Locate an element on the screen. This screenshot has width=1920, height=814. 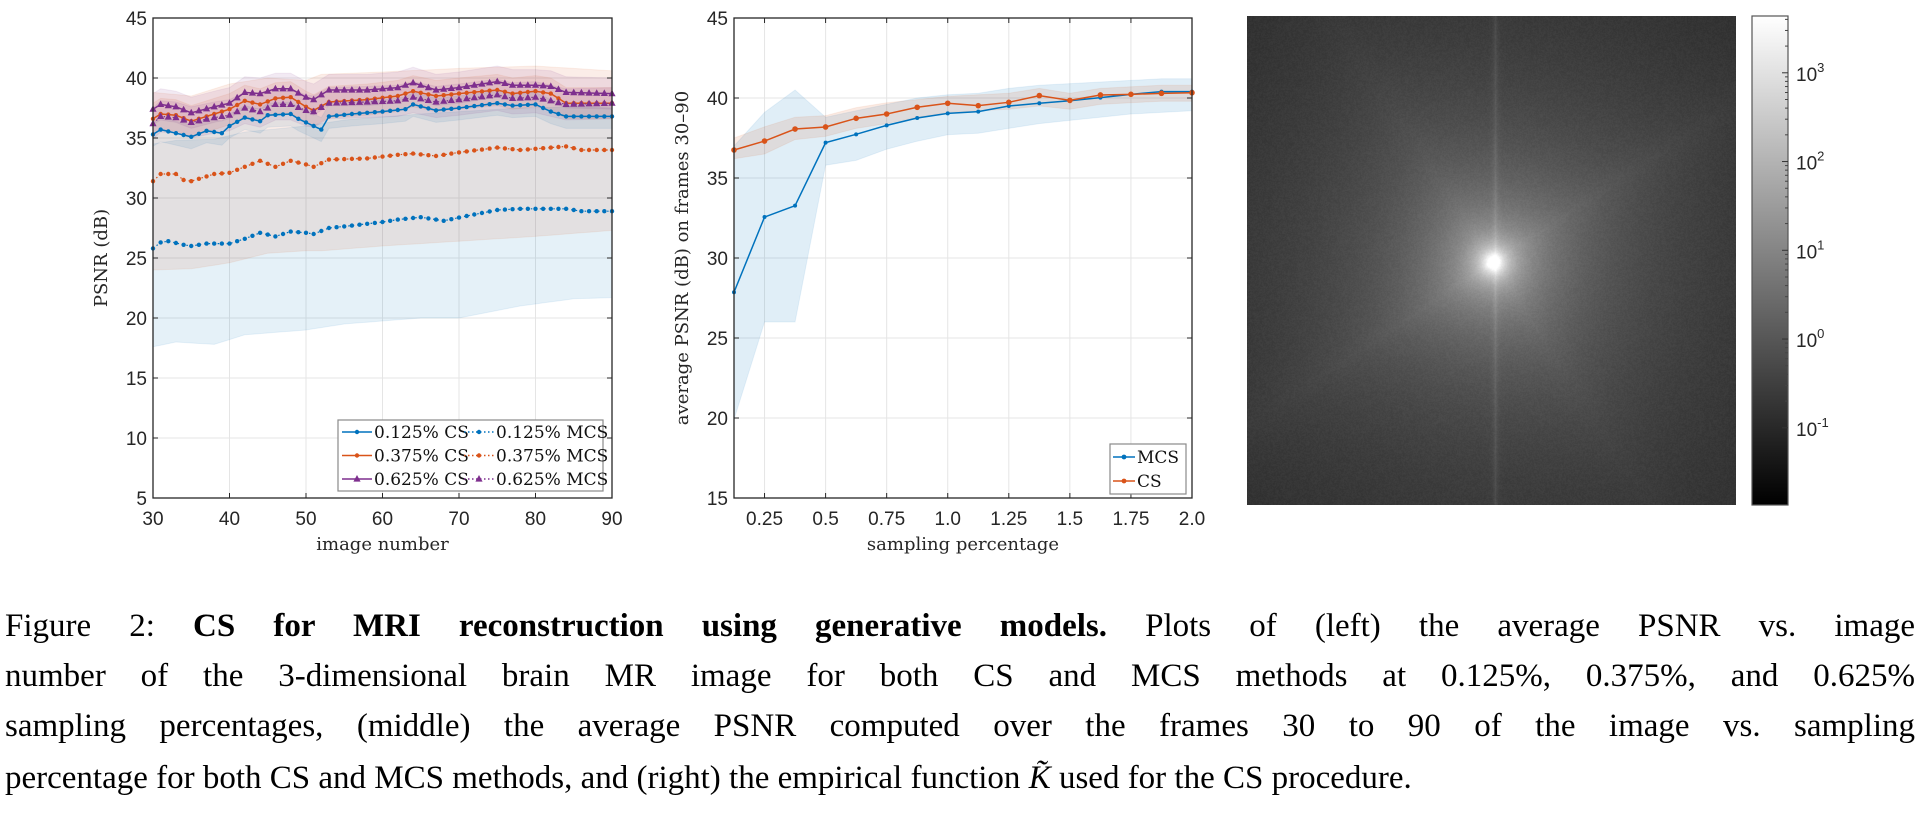
middle-x-axis-label: sampling percentage is located at coordinates (963, 544).